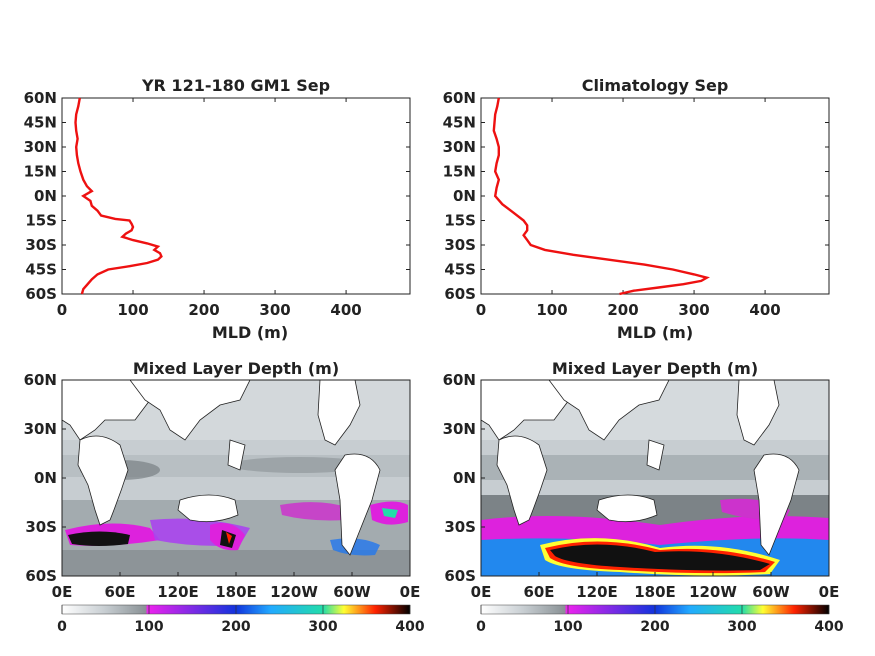  Describe the element at coordinates (236, 196) in the screenshot. I see `profile-axes-model` at that location.